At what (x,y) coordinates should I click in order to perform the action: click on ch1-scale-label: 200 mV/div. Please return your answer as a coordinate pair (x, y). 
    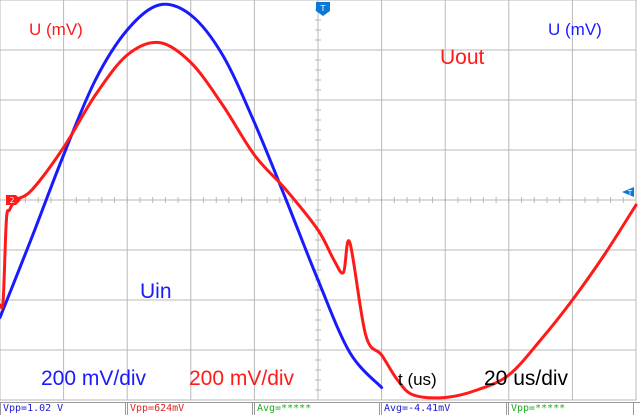
    Looking at the image, I should click on (94, 378).